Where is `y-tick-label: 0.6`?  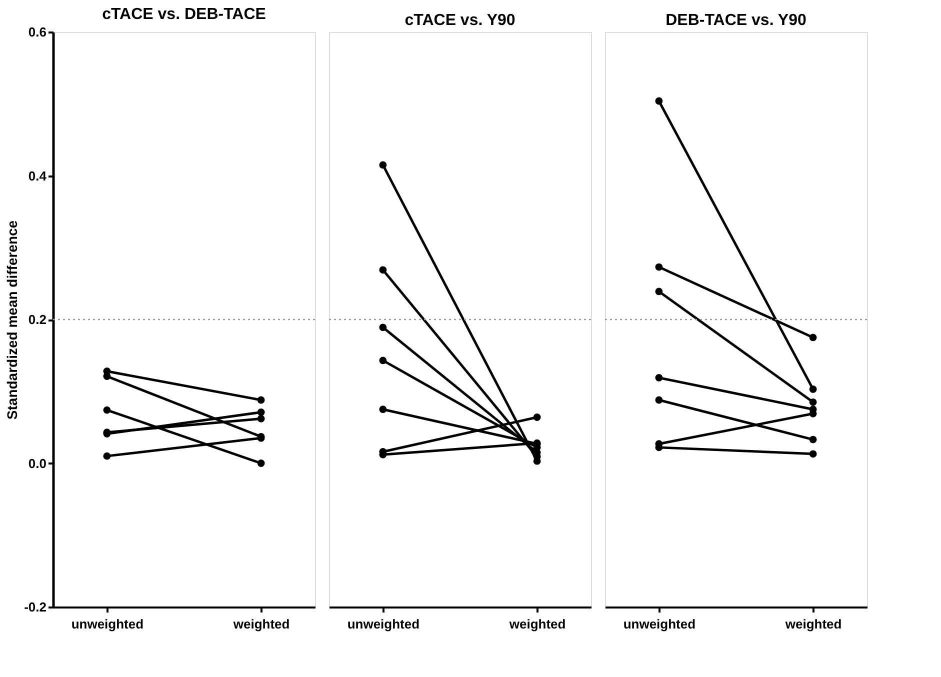 y-tick-label: 0.6 is located at coordinates (37, 32).